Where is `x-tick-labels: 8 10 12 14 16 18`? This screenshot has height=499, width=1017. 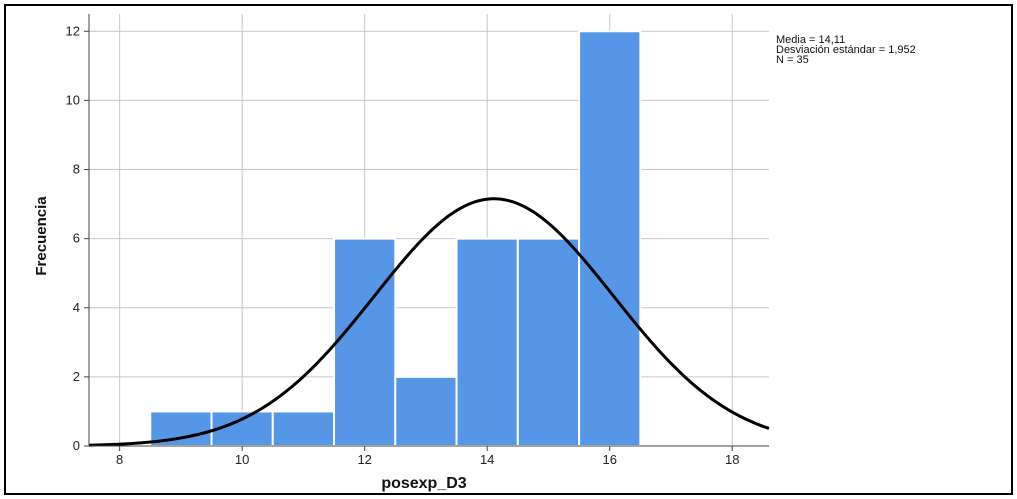
x-tick-labels: 8 10 12 14 16 18 is located at coordinates (427, 459).